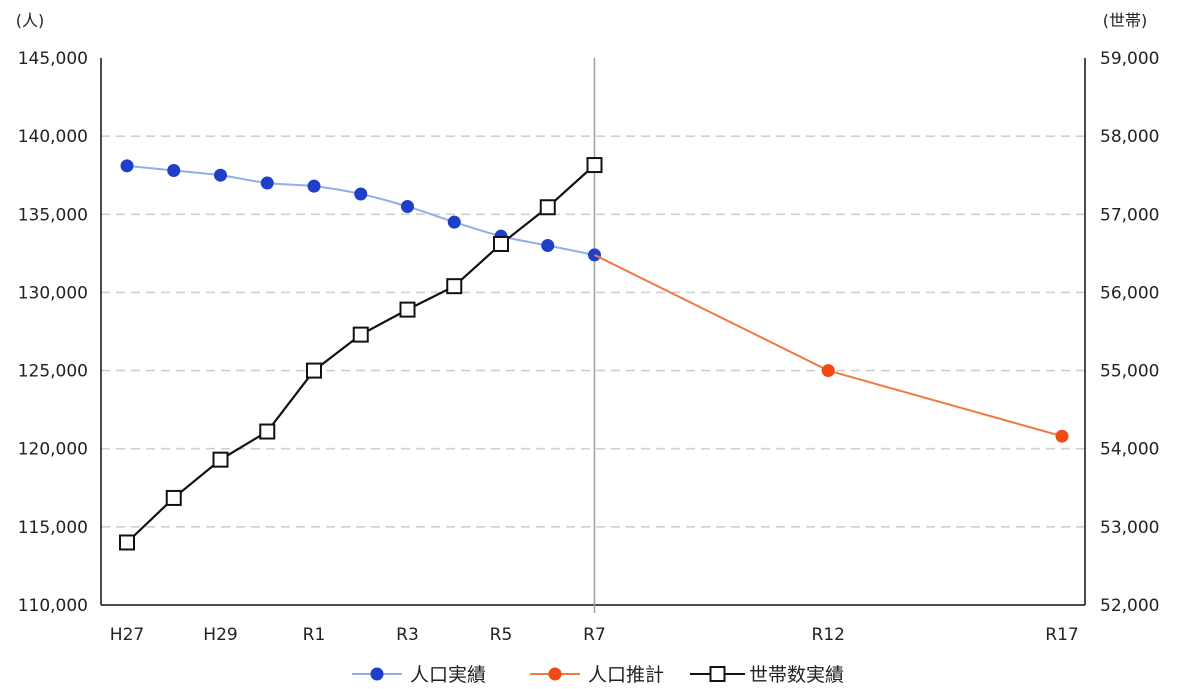  Describe the element at coordinates (1129, 215) in the screenshot. I see `y-right-tick-label: 57,000` at that location.